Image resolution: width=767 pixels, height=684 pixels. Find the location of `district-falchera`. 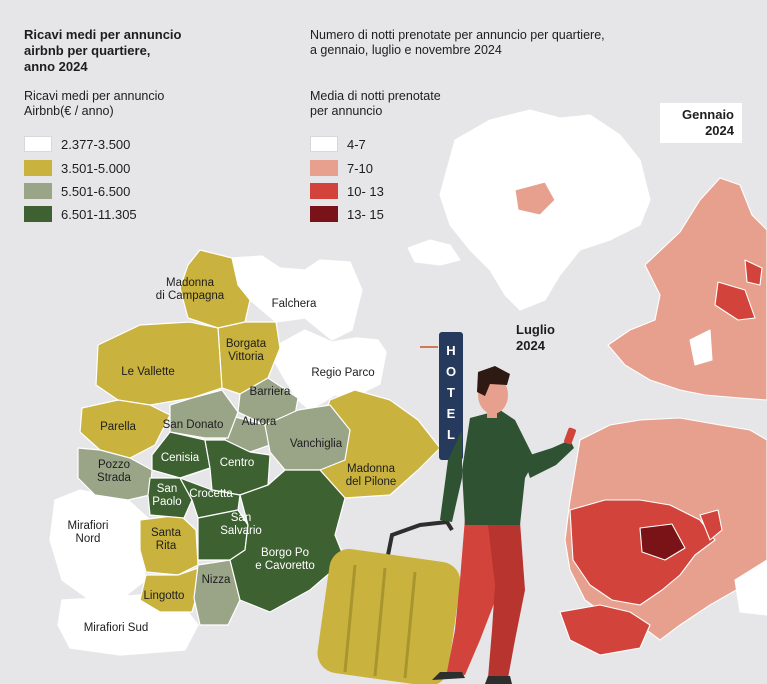

district-falchera is located at coordinates (297, 298).